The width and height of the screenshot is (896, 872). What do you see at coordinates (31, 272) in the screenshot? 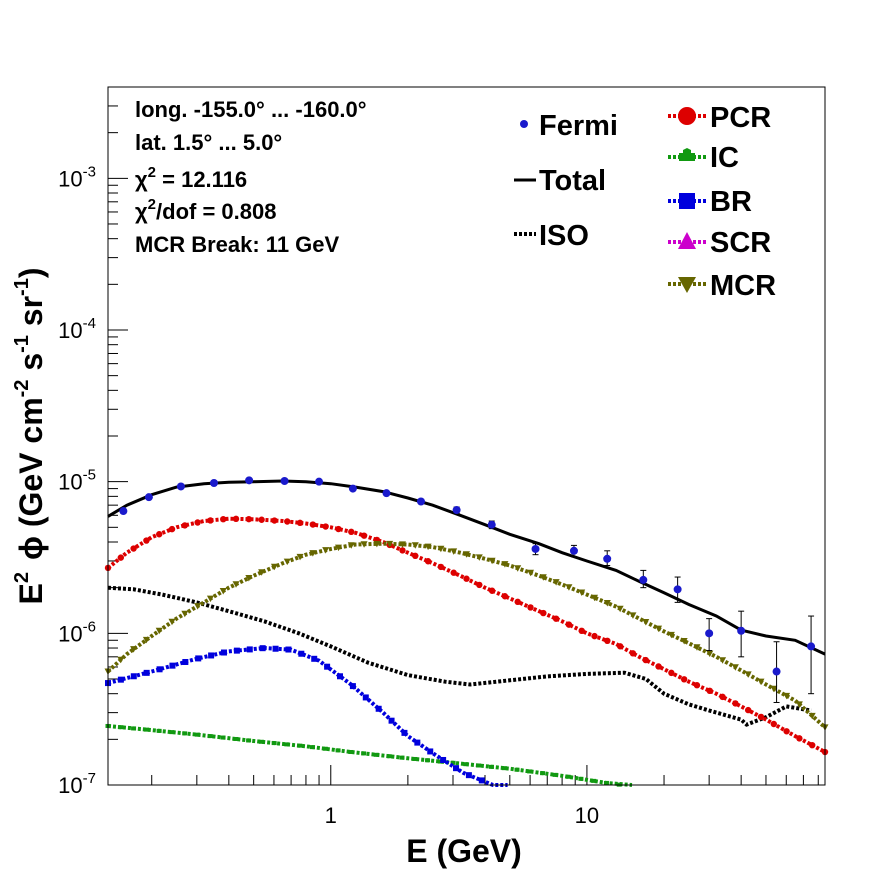
I see `y-axis-title-close: )` at bounding box center [31, 272].